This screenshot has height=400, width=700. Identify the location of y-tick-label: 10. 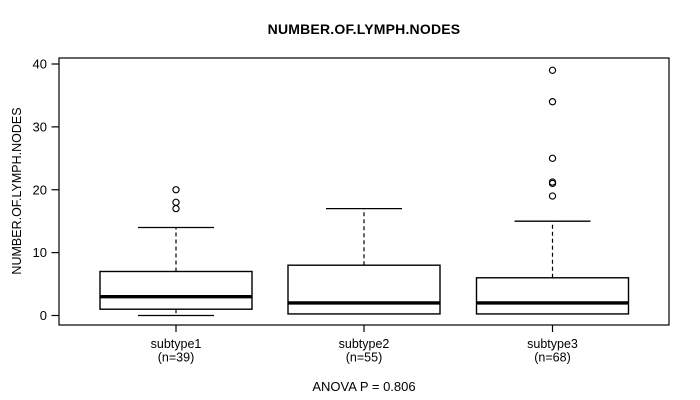
(40, 252).